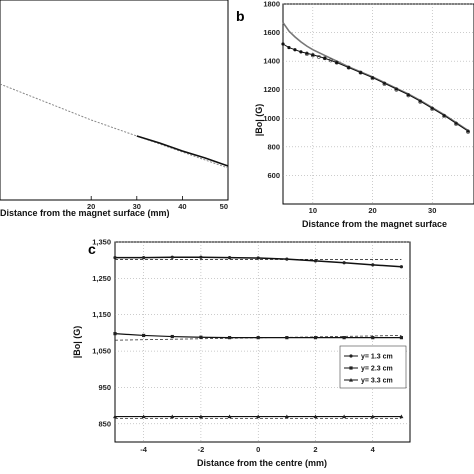 Image resolution: width=474 pixels, height=474 pixels. Describe the element at coordinates (258, 338) in the screenshot. I see `panel-c-reference-line` at that location.